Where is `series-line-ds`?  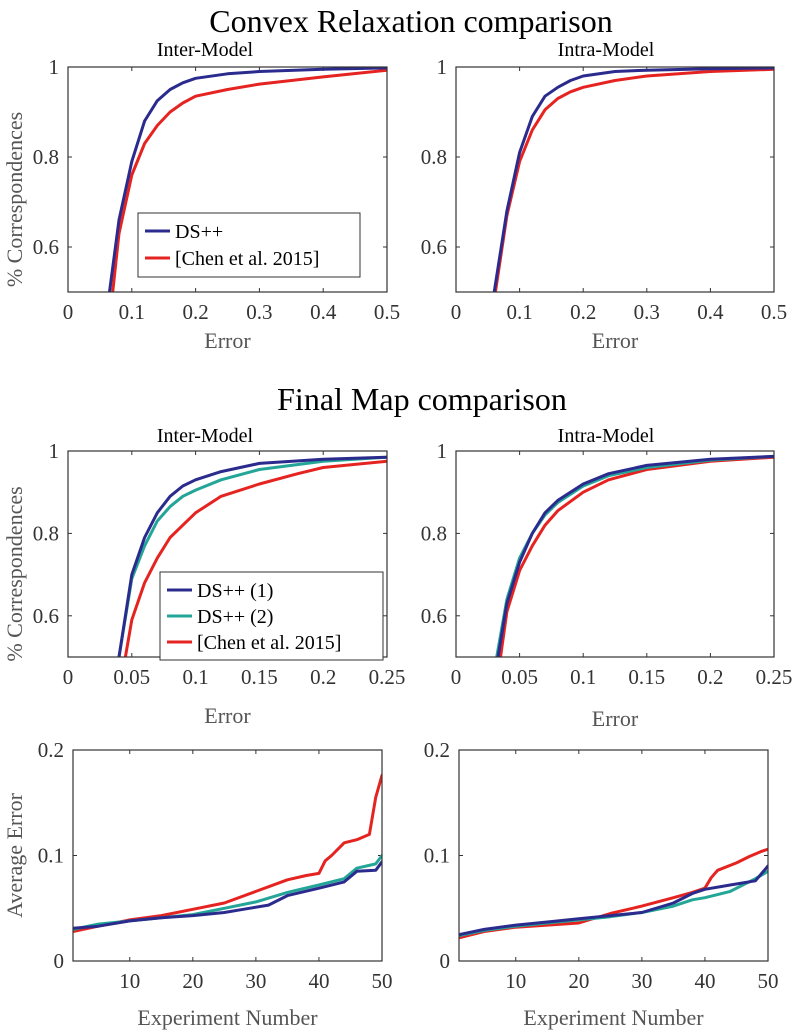 series-line-ds is located at coordinates (247, 179).